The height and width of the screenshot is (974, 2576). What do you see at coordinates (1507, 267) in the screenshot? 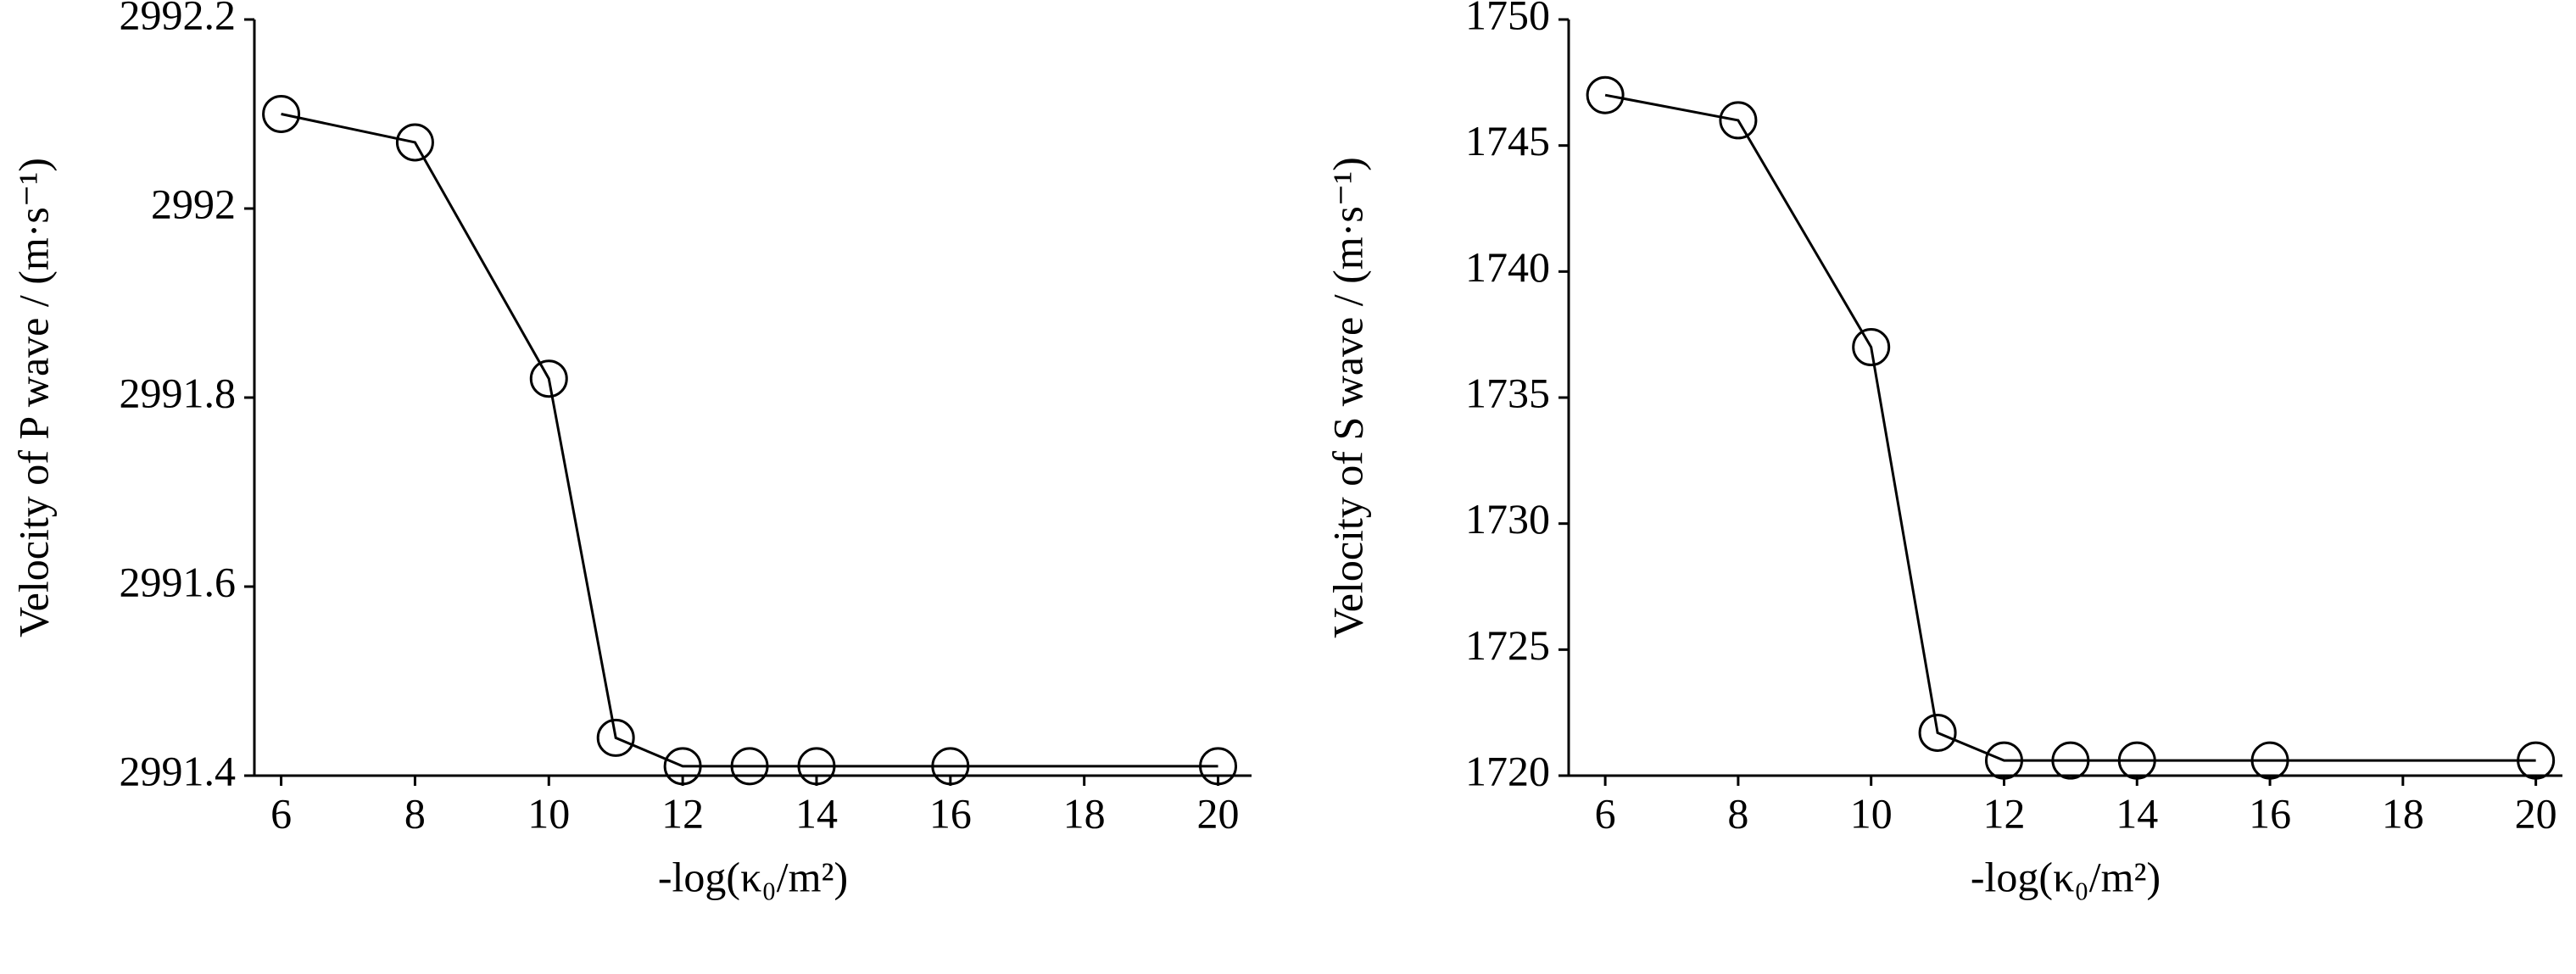
I see `y-tick-label: 1740` at bounding box center [1507, 267].